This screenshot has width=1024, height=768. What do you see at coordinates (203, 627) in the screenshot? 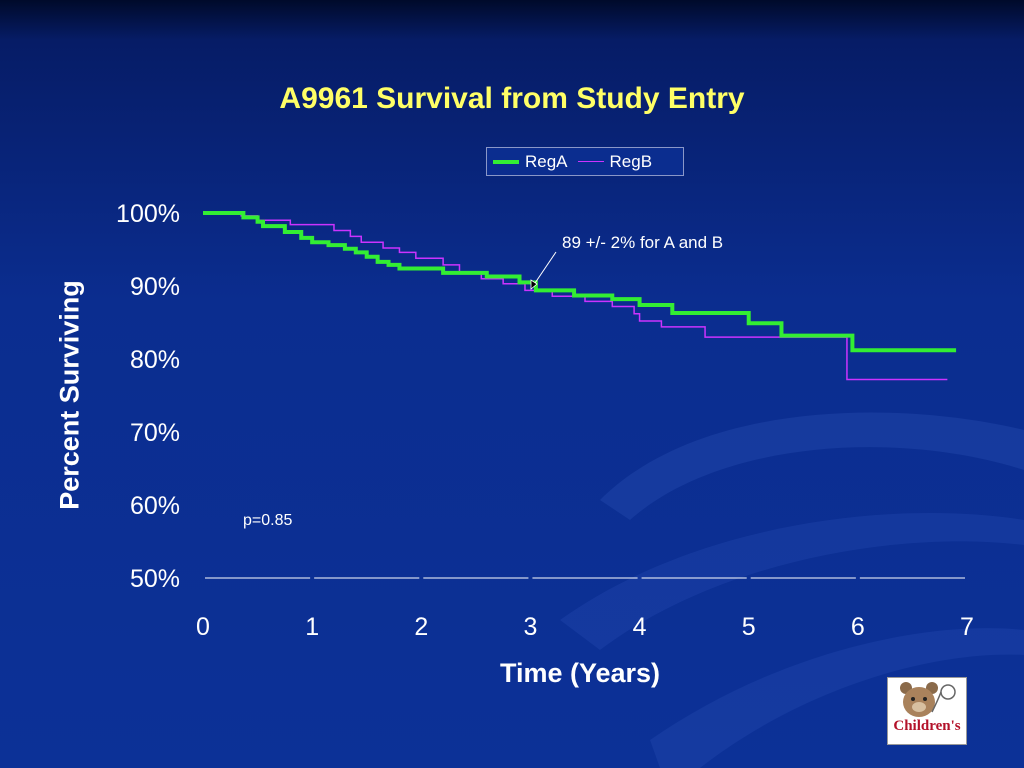
I see `x-tick-label-0: 0` at bounding box center [203, 627].